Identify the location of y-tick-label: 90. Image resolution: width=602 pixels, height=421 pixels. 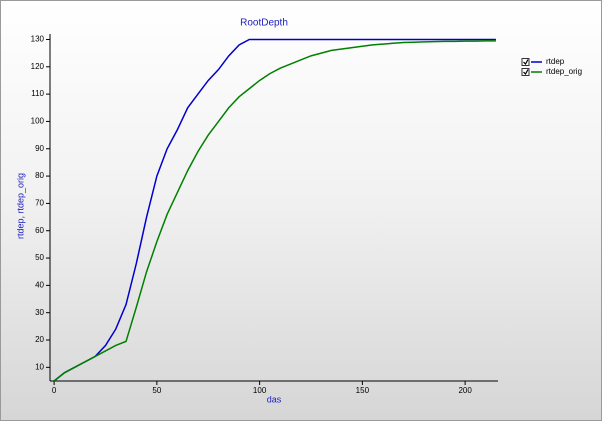
(39, 148).